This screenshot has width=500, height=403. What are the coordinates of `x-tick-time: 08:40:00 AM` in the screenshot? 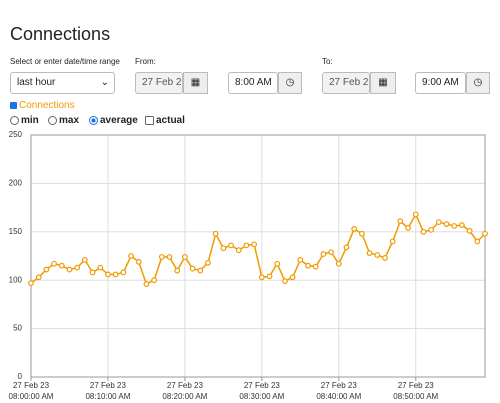 It's located at (338, 396).